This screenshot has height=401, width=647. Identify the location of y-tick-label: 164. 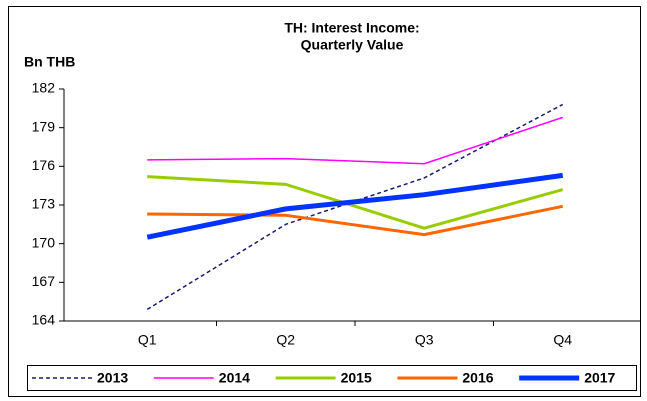
(44, 320).